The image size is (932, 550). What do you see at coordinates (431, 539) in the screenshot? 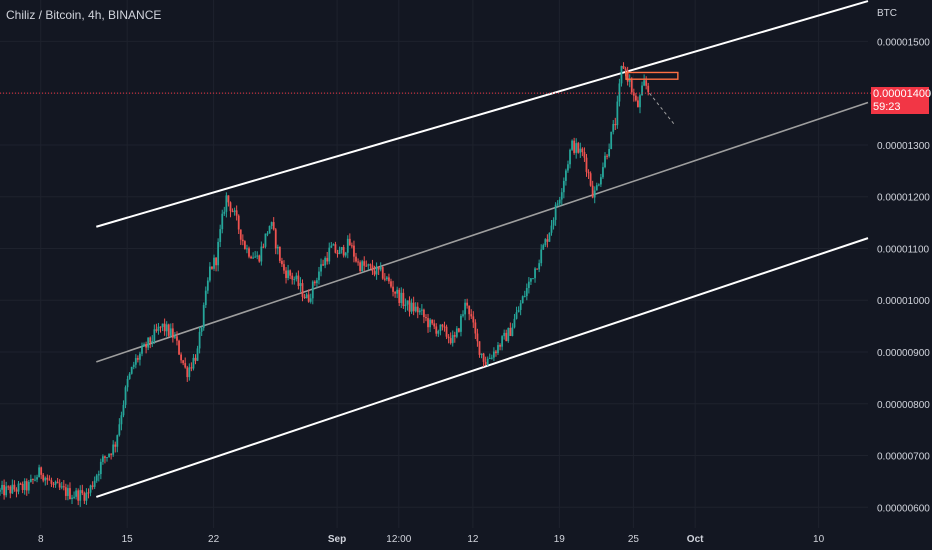
I see `time-axis: 8 15 22 Sep 12:00 12 19 25 Oct 10` at bounding box center [431, 539].